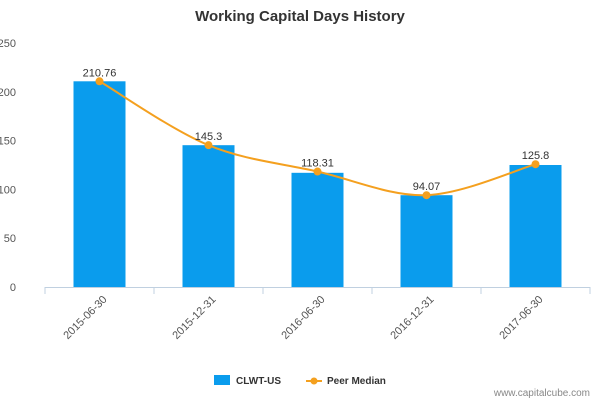  What do you see at coordinates (100, 73) in the screenshot?
I see `data-label: 210.76` at bounding box center [100, 73].